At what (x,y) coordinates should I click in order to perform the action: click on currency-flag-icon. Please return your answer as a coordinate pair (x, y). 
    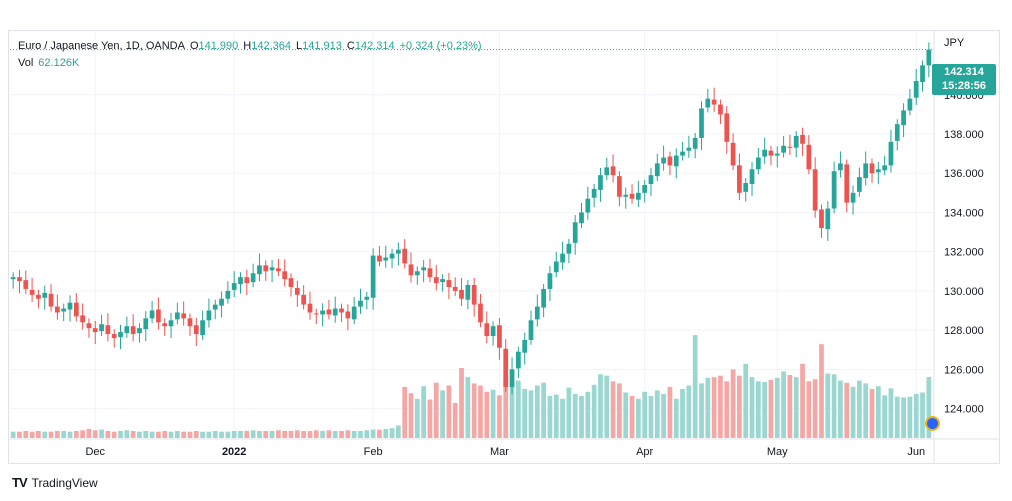
    Looking at the image, I should click on (932, 423).